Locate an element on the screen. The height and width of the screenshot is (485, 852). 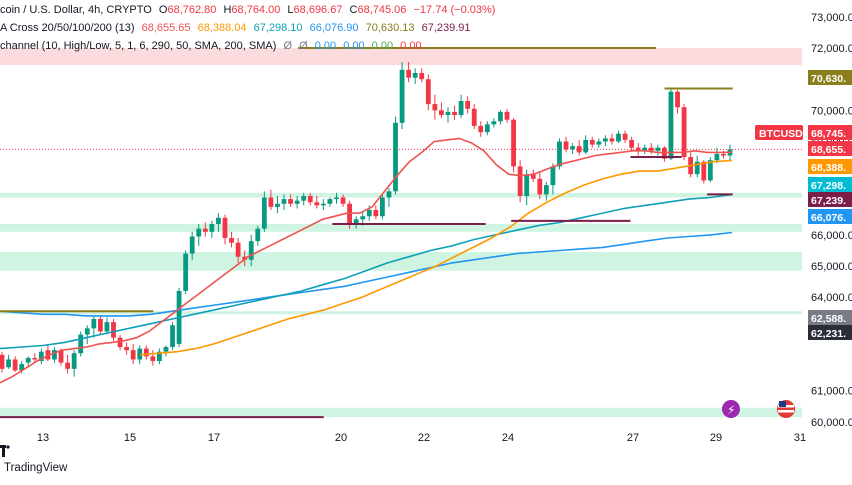
flash-glyph: ⚡ is located at coordinates (731, 410).